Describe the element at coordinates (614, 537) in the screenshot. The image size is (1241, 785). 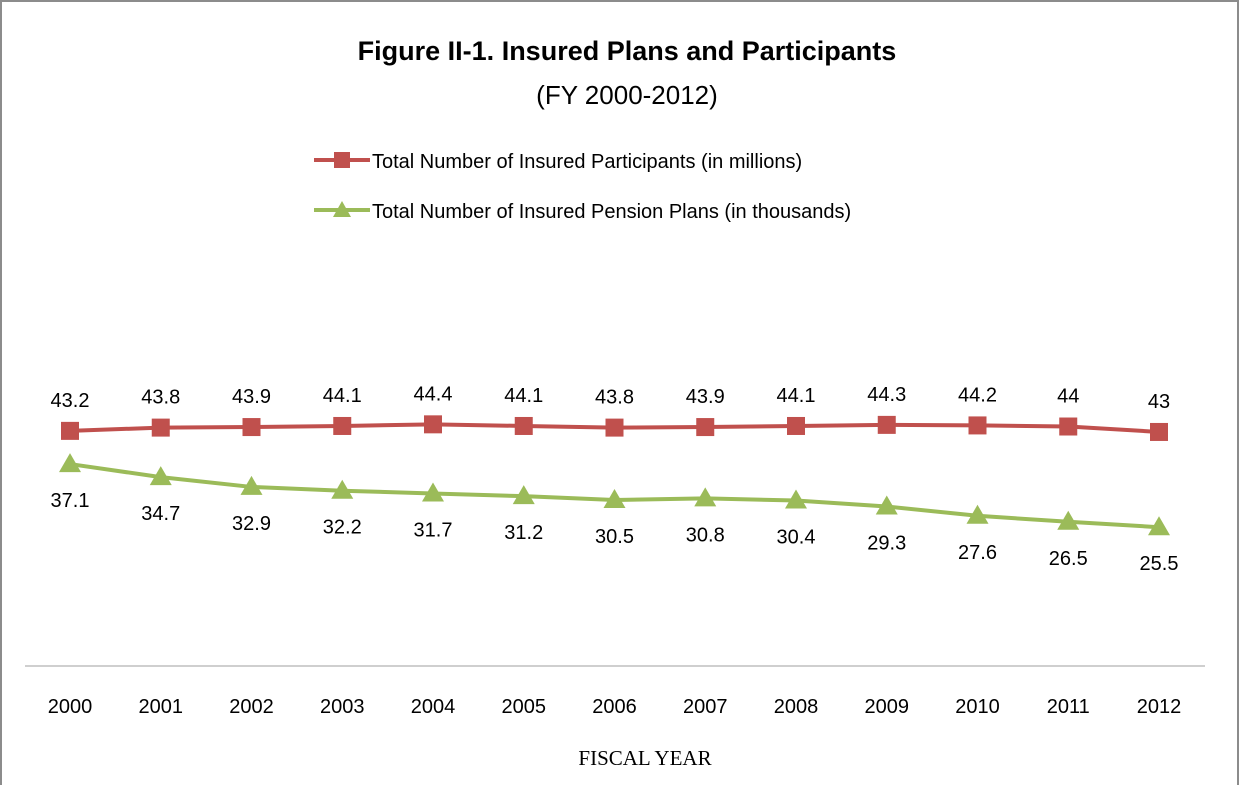
I see `data-label: 30.5` at that location.